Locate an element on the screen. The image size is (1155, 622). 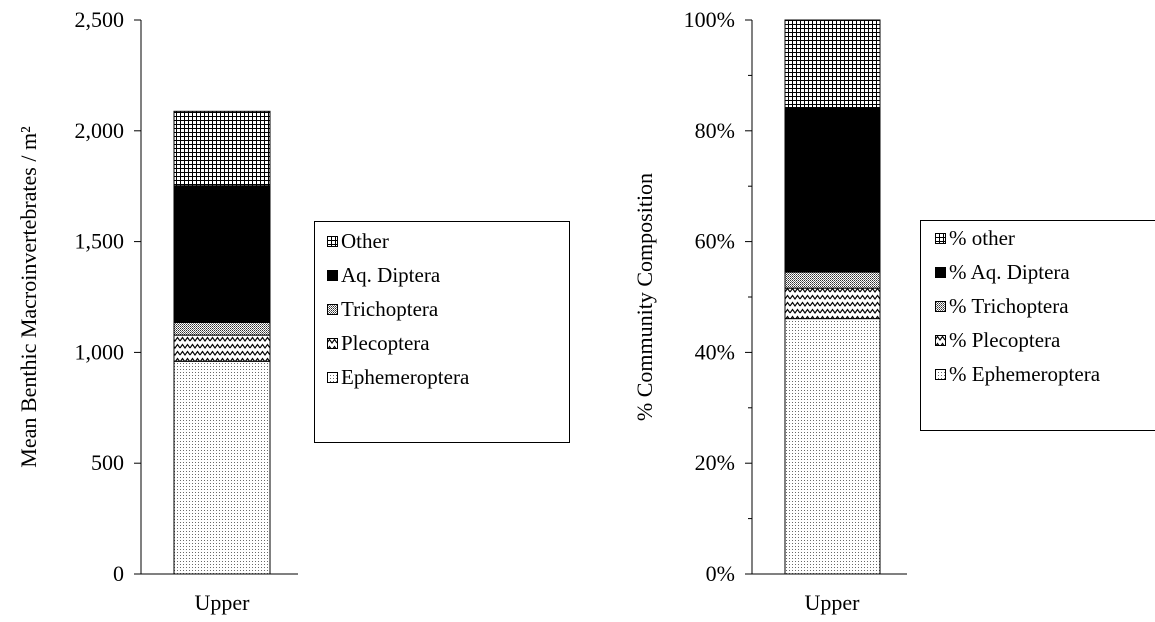
legend-item-aq-diptera: Aq. Diptera is located at coordinates (448, 275).